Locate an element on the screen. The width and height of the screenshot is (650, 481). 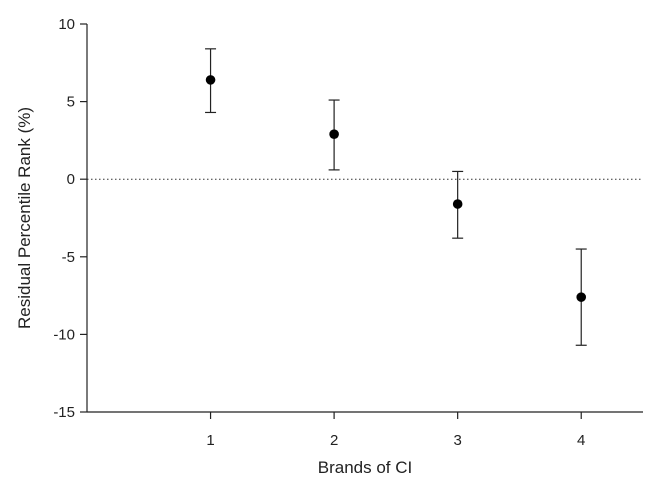
x-axis-title: Brands of CI is located at coordinates (365, 467).